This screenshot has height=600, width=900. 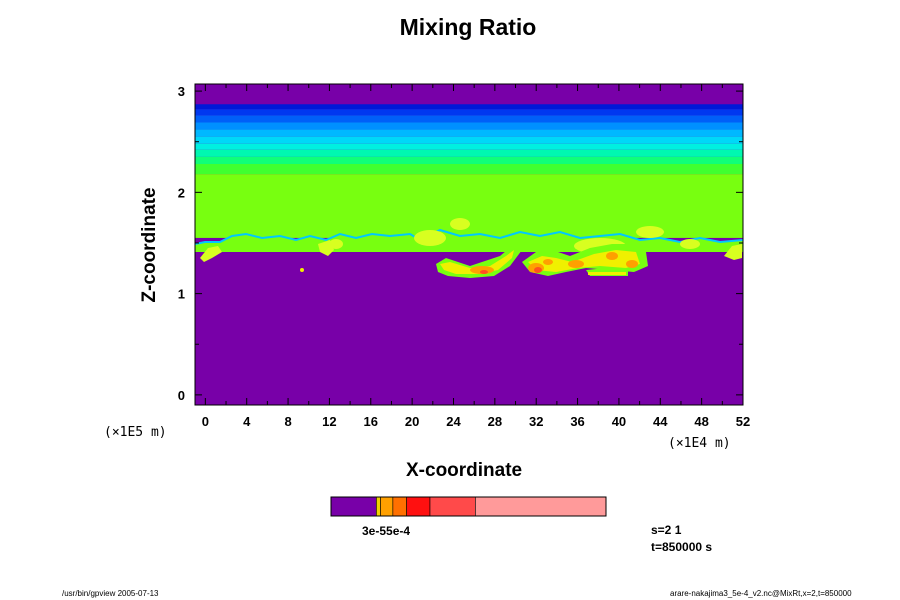 What do you see at coordinates (247, 421) in the screenshot?
I see `x-tick-label: 4` at bounding box center [247, 421].